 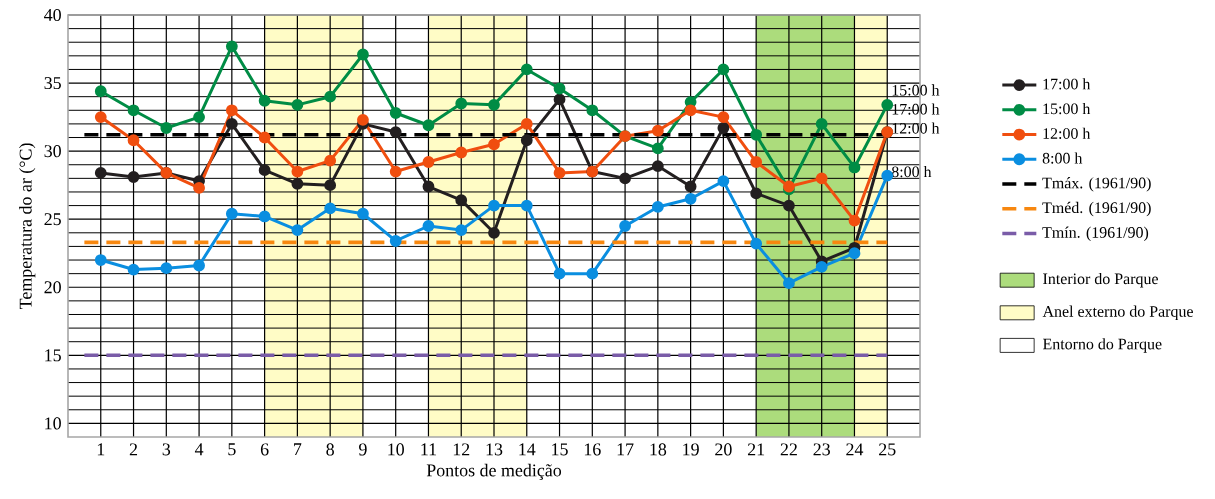 I want to click on text: Anel externo do Parque, so click(x=1117, y=313).